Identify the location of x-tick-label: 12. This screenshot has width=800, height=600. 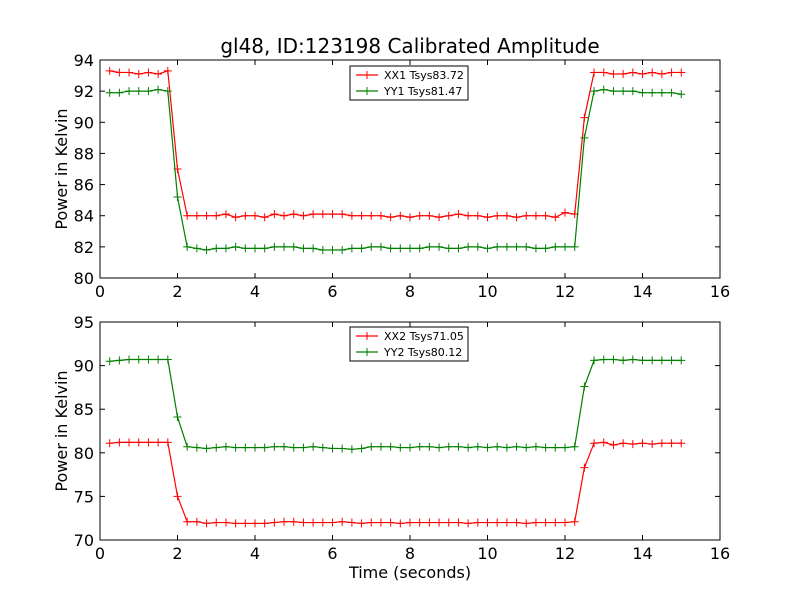
(565, 553).